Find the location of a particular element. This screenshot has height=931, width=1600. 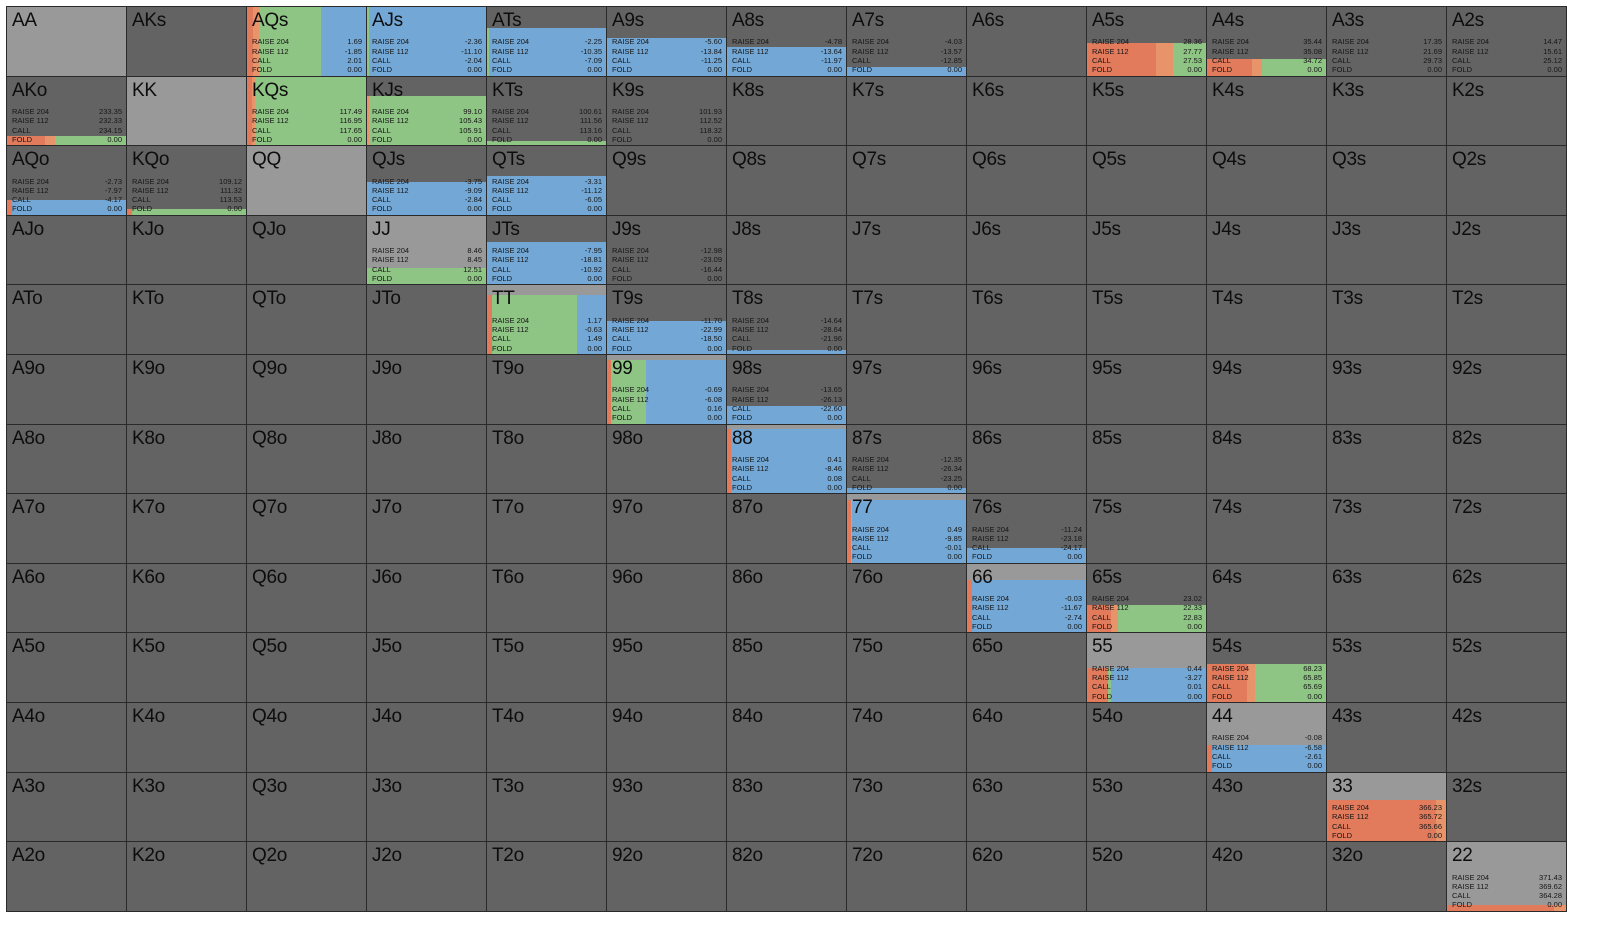

hand-cell-T9o: T9o is located at coordinates (547, 389).